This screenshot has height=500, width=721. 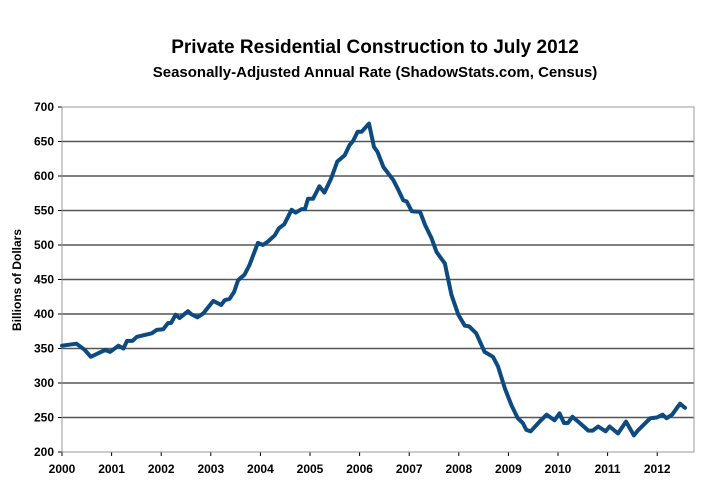 I want to click on y-tick-label: 600, so click(x=44, y=176).